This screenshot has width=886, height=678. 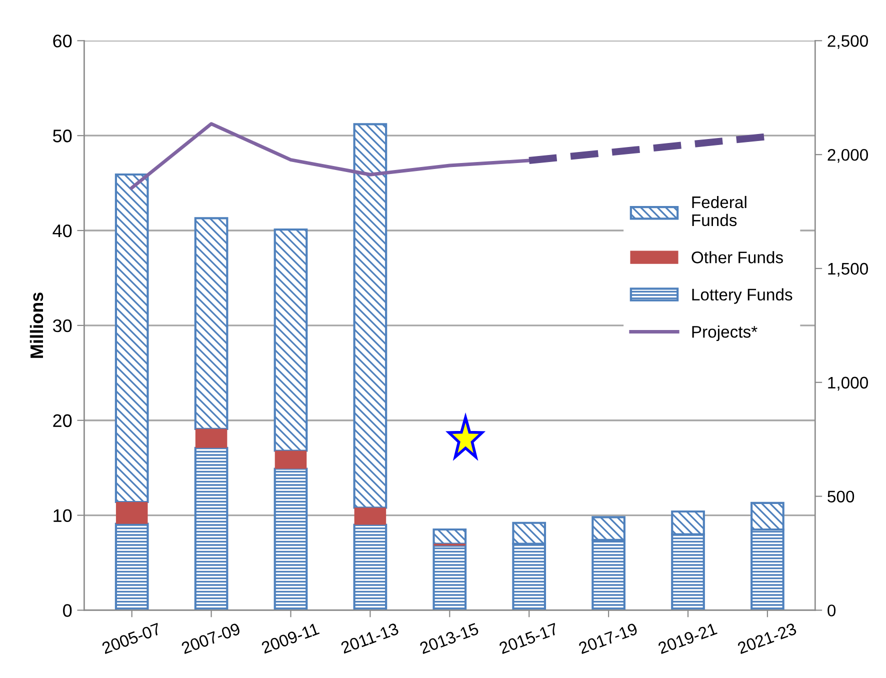 I want to click on y2-tick-label: 2,000, so click(x=848, y=155).